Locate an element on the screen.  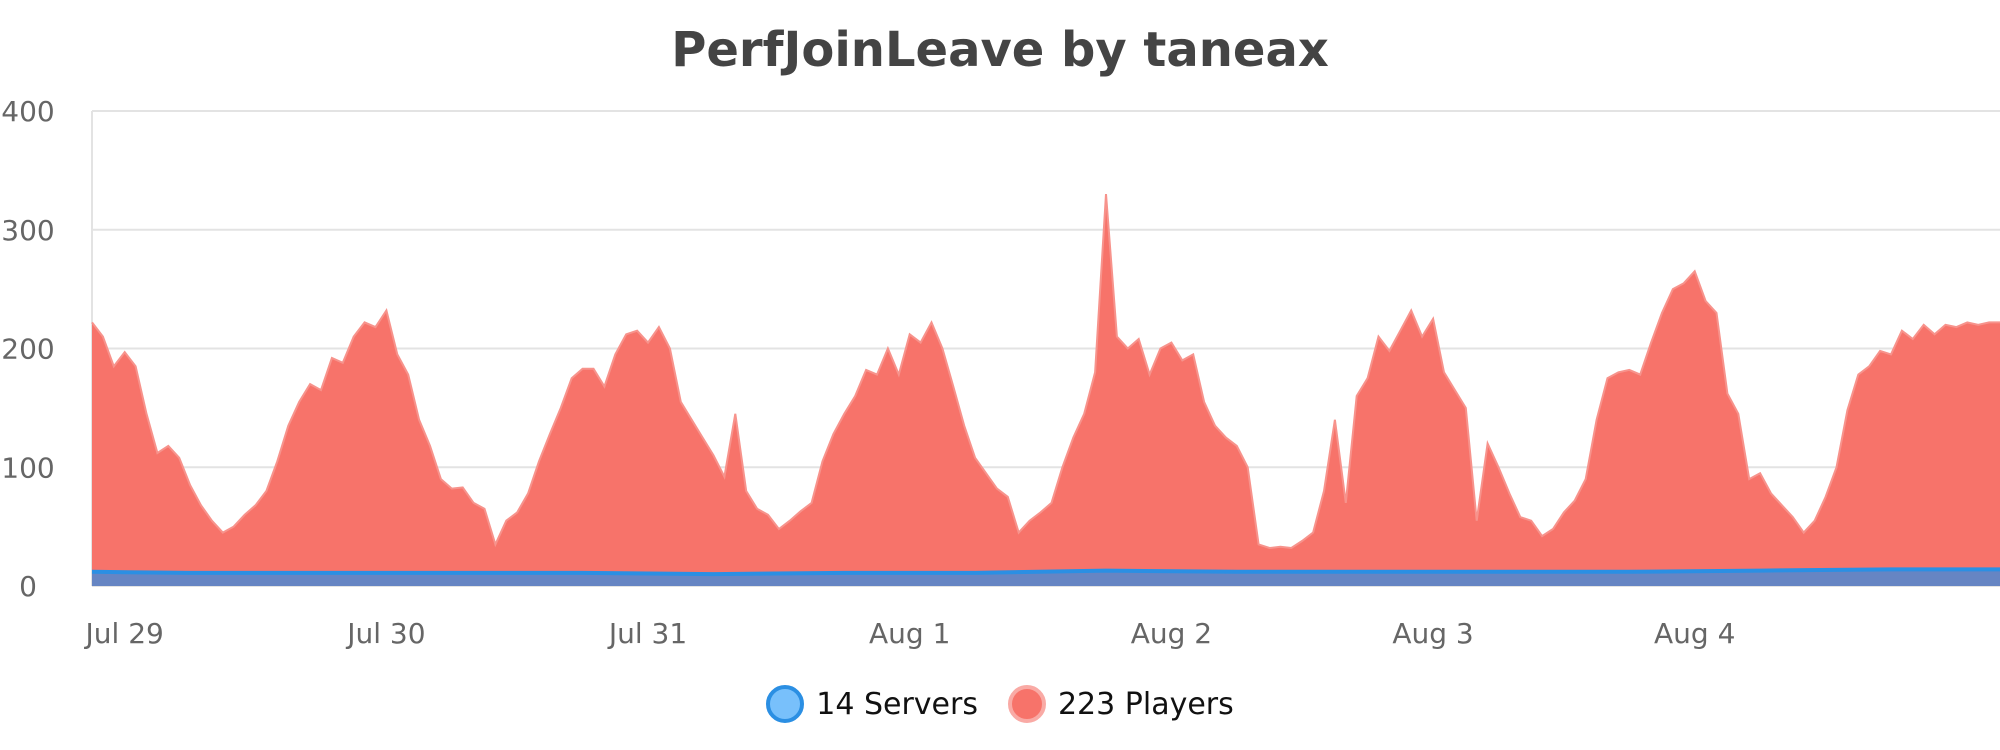
legend-servers-label: 14 Servers is located at coordinates (897, 704).